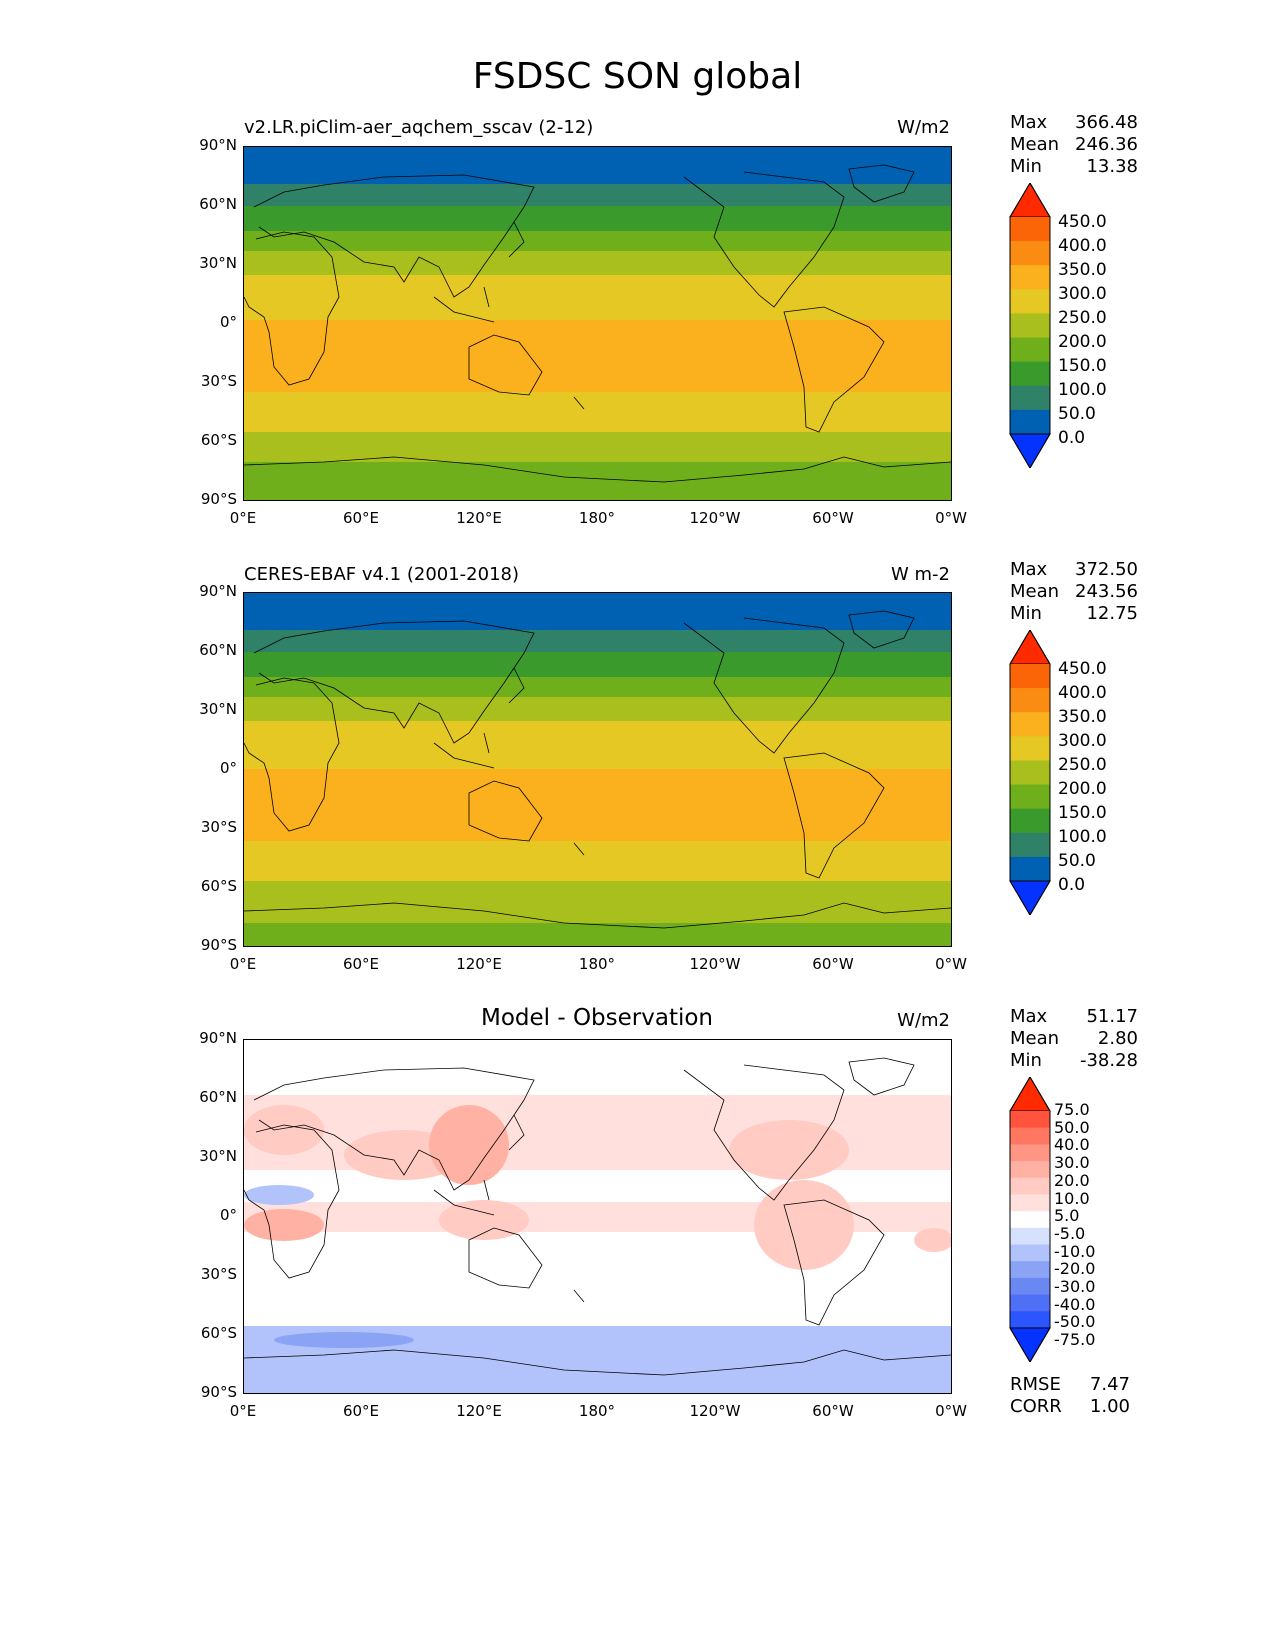 This screenshot has width=1275, height=1650. What do you see at coordinates (1109, 1406) in the screenshot?
I see `stat-value: 1.00` at bounding box center [1109, 1406].